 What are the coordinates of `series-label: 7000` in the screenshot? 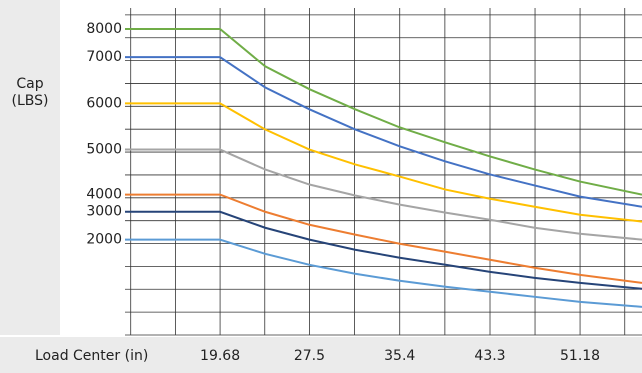 It's located at (104, 57).